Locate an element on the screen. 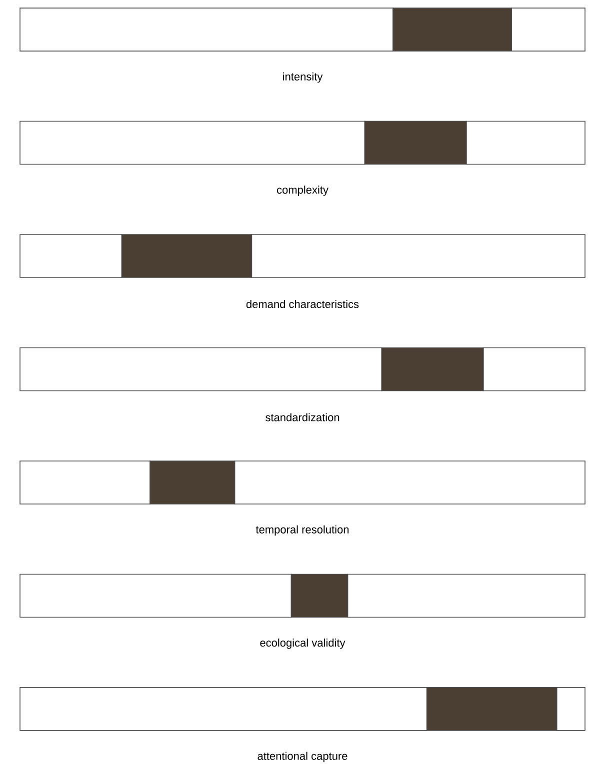 The height and width of the screenshot is (770, 598). y-tick-label: standardization is located at coordinates (303, 417).